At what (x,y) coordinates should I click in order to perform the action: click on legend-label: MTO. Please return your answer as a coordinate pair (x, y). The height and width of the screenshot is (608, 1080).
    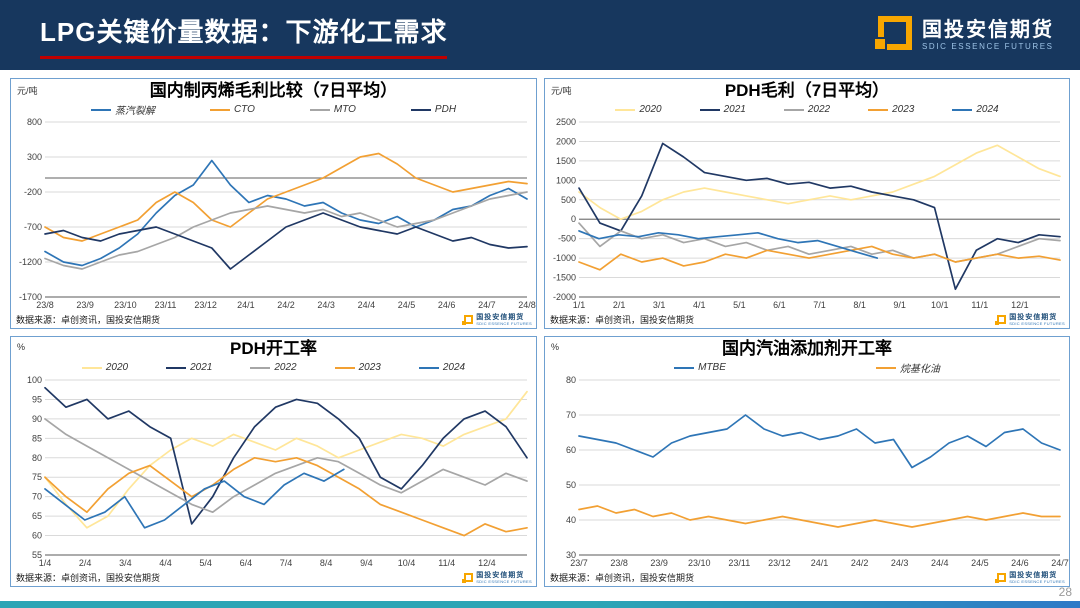
    Looking at the image, I should click on (344, 110).